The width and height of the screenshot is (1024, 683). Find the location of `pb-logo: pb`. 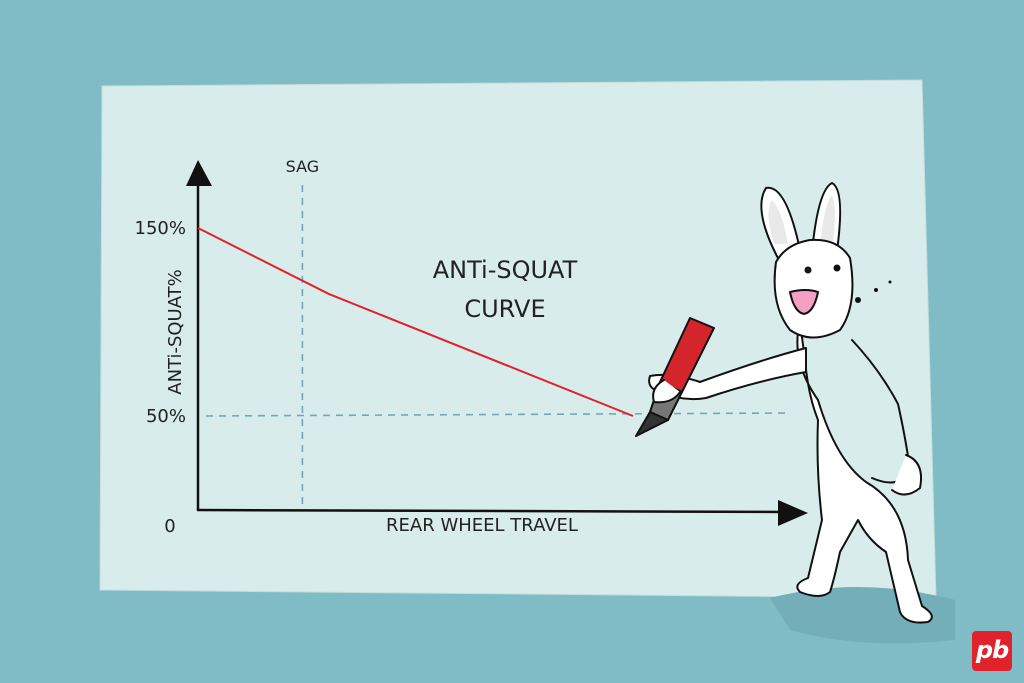

pb-logo: pb is located at coordinates (992, 651).